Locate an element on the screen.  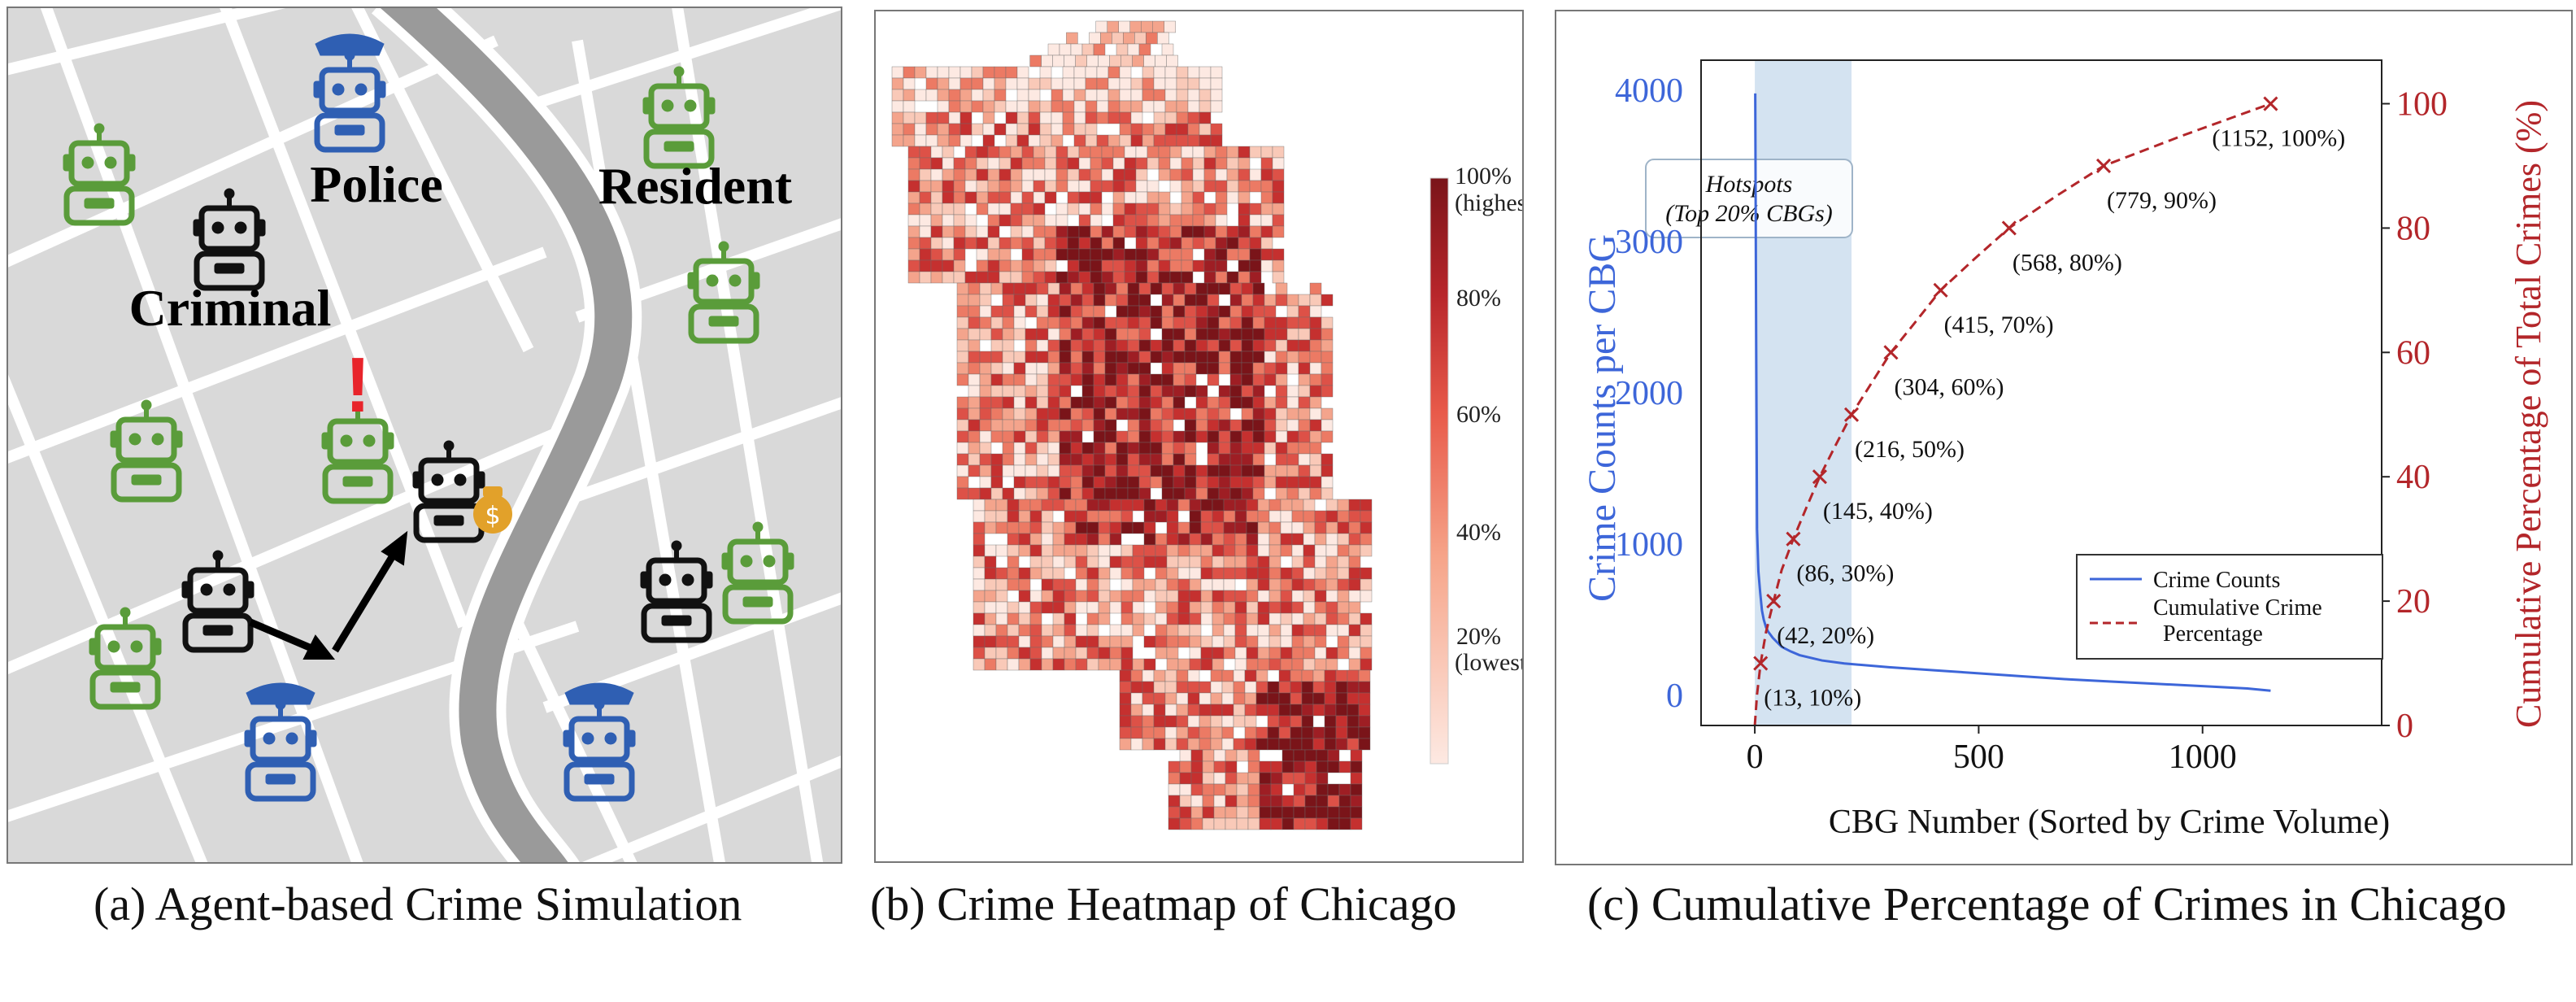
cumulative-annotation: (145, 40%) is located at coordinates (1878, 512).